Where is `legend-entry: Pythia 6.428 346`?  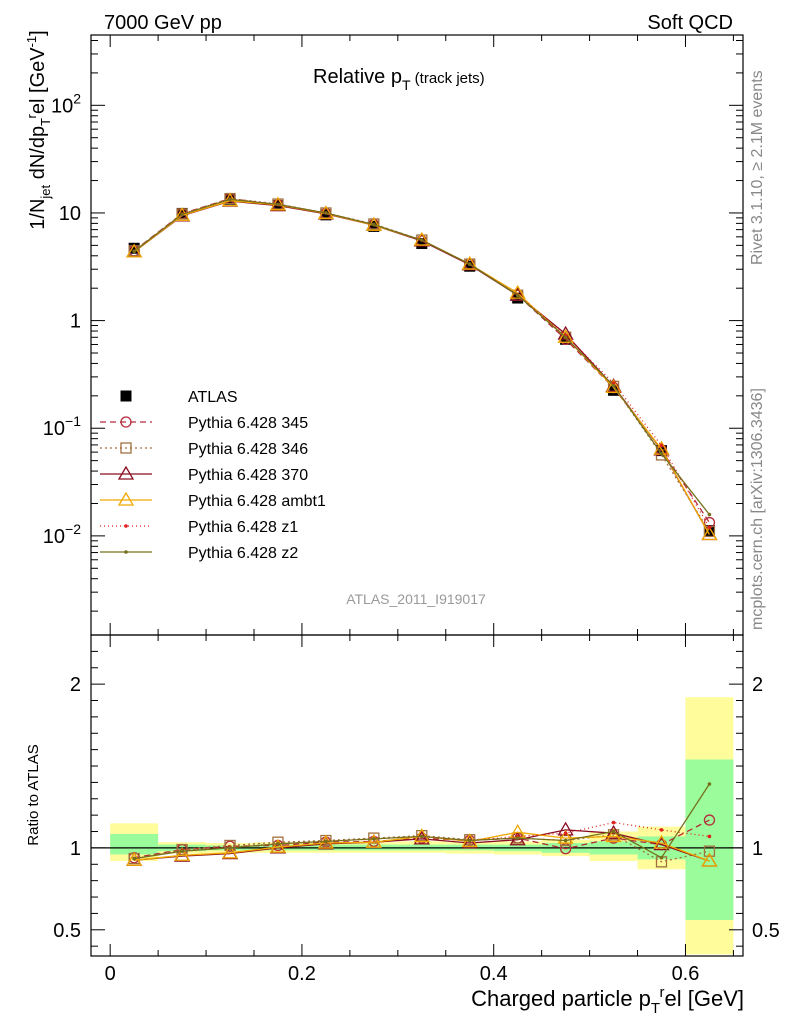 legend-entry: Pythia 6.428 346 is located at coordinates (204, 449).